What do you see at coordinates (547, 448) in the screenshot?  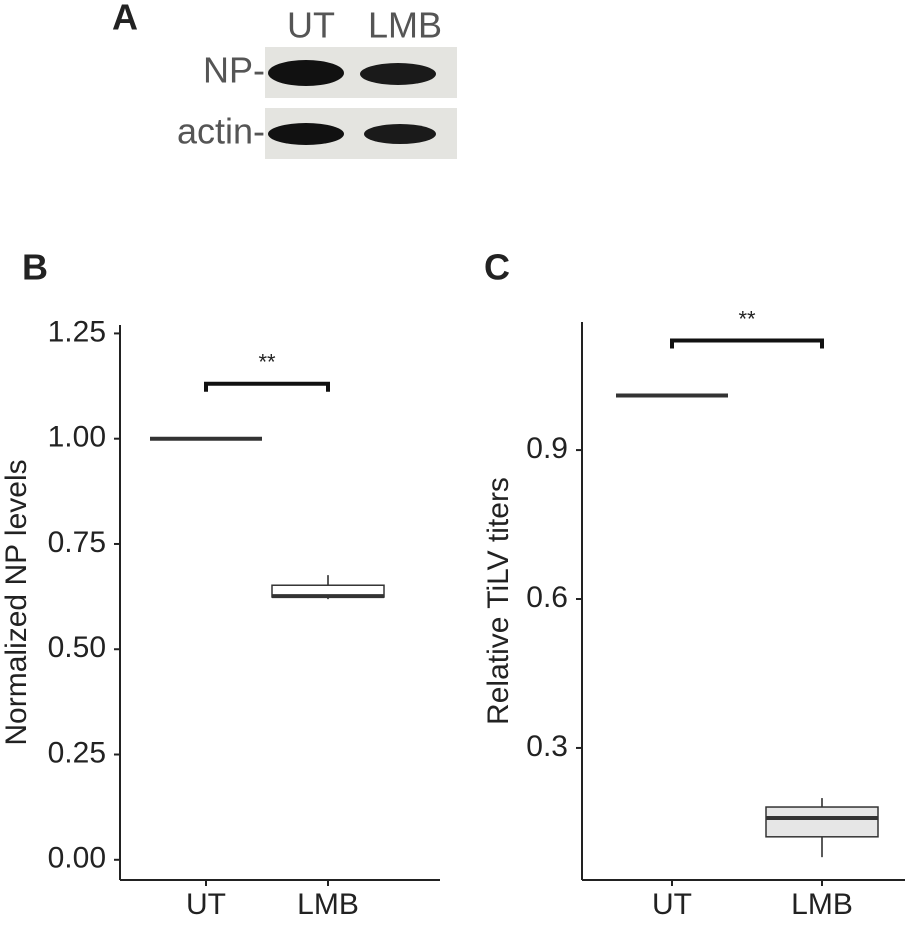 I see `y-tick-label: 0.9` at bounding box center [547, 448].